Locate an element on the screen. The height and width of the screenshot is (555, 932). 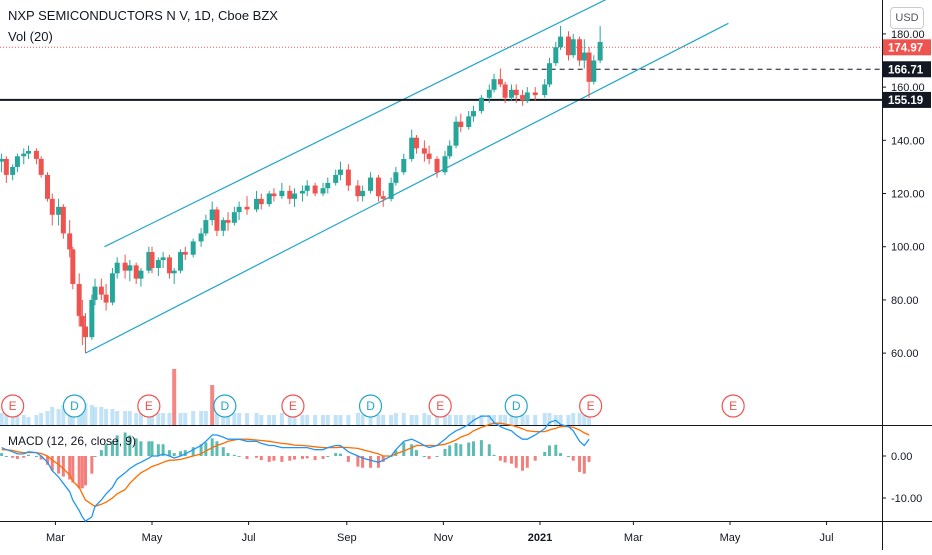
time-axis-label: Nov is located at coordinates (444, 538).